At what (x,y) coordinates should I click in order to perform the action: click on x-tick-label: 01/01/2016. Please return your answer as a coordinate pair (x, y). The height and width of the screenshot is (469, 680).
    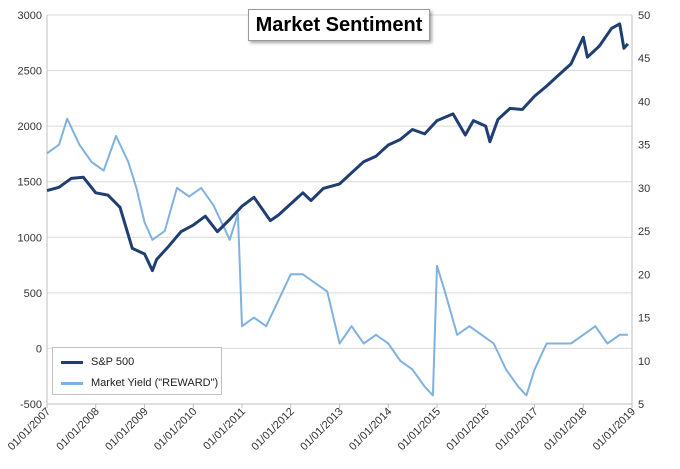
    Looking at the image, I should click on (467, 429).